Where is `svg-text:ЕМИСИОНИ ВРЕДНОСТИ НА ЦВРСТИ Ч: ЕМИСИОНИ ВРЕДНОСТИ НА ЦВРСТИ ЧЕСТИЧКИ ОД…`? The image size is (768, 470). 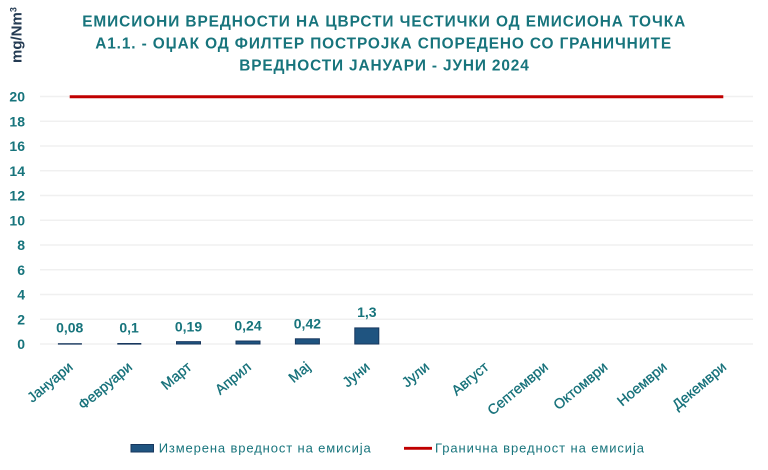 svg-text:ЕМИСИОНИ ВРЕДНОСТИ НА ЦВРСТИ Ч: ЕМИСИОНИ ВРЕДНОСТИ НА ЦВРСТИ ЧЕСТИЧКИ ОД… is located at coordinates (383, 22).